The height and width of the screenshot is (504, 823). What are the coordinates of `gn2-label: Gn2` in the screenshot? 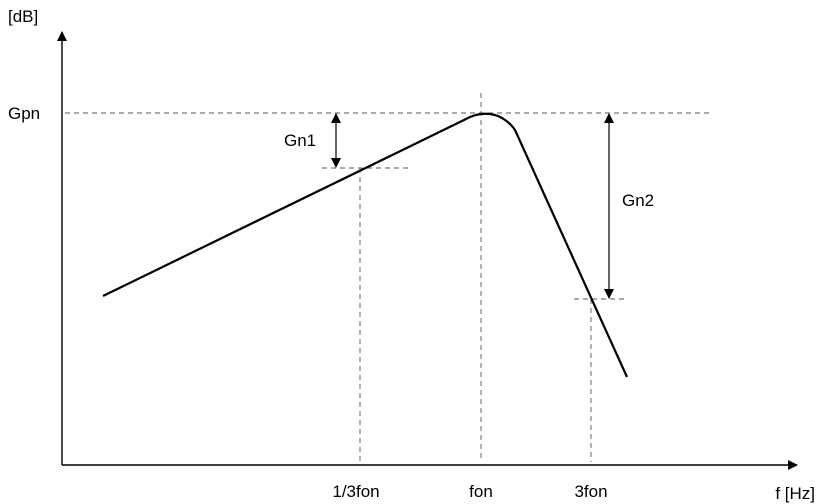 It's located at (638, 200).